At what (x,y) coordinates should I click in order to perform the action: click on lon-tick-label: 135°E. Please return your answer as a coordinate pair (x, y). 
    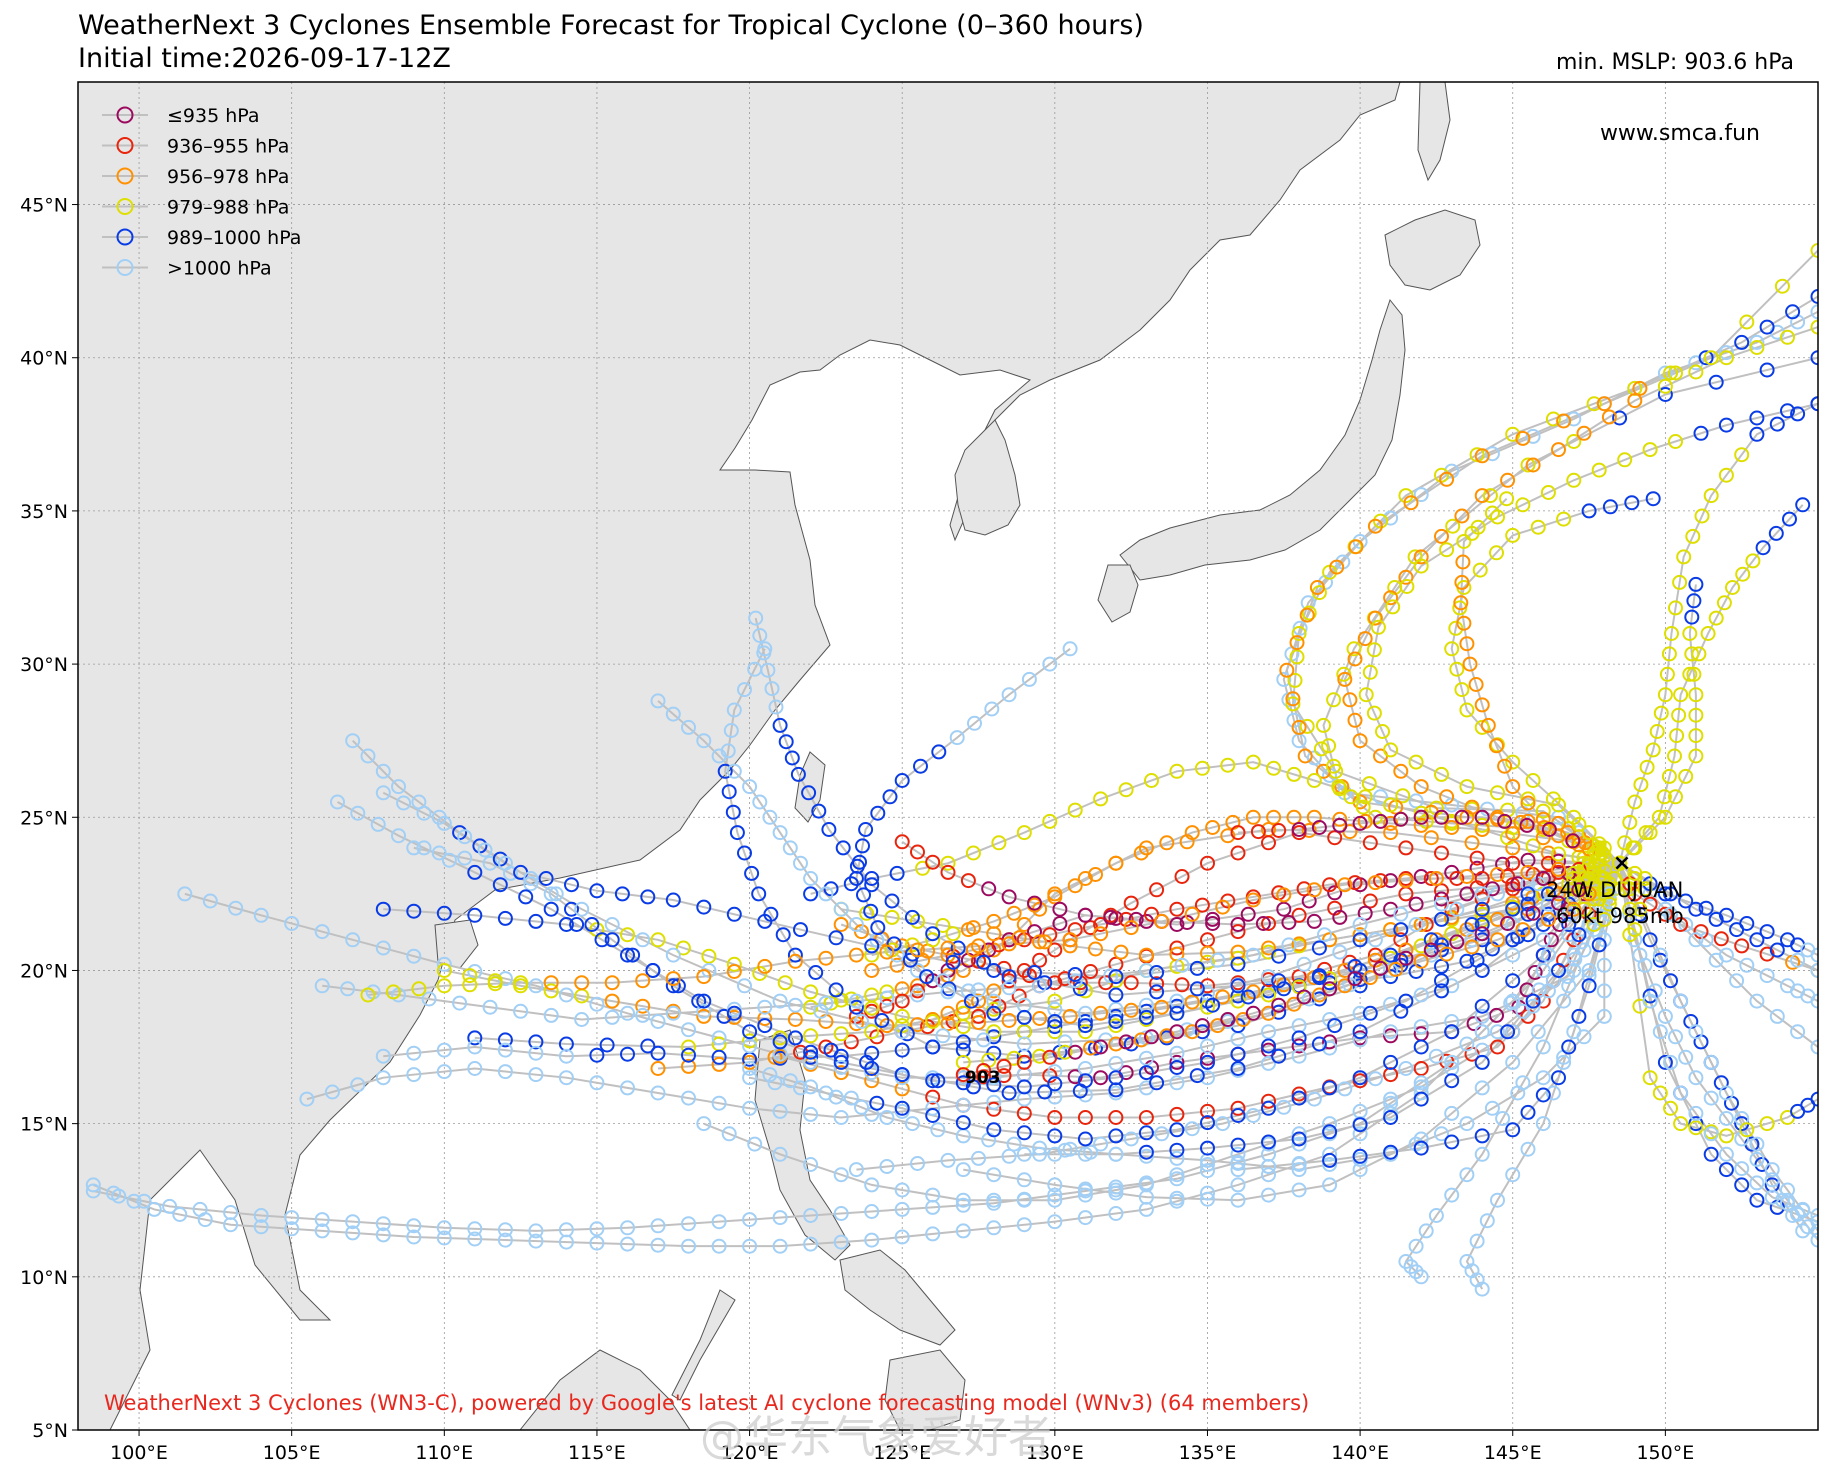
    Looking at the image, I should click on (1208, 1453).